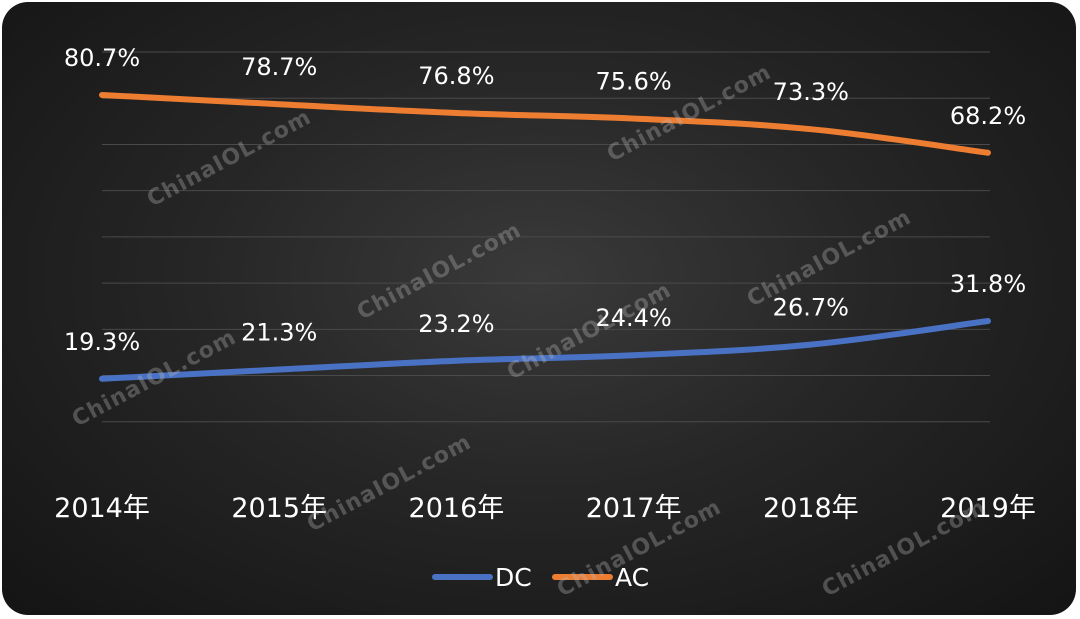 This screenshot has width=1080, height=619. What do you see at coordinates (545, 123) in the screenshot?
I see `series-line-ac` at bounding box center [545, 123].